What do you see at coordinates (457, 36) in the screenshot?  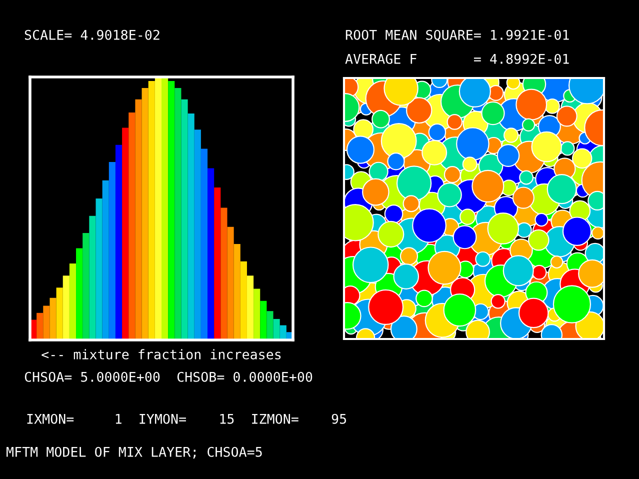 I see `text: ROOT MEAN SQUARE= 1.9921E-01` at bounding box center [457, 36].